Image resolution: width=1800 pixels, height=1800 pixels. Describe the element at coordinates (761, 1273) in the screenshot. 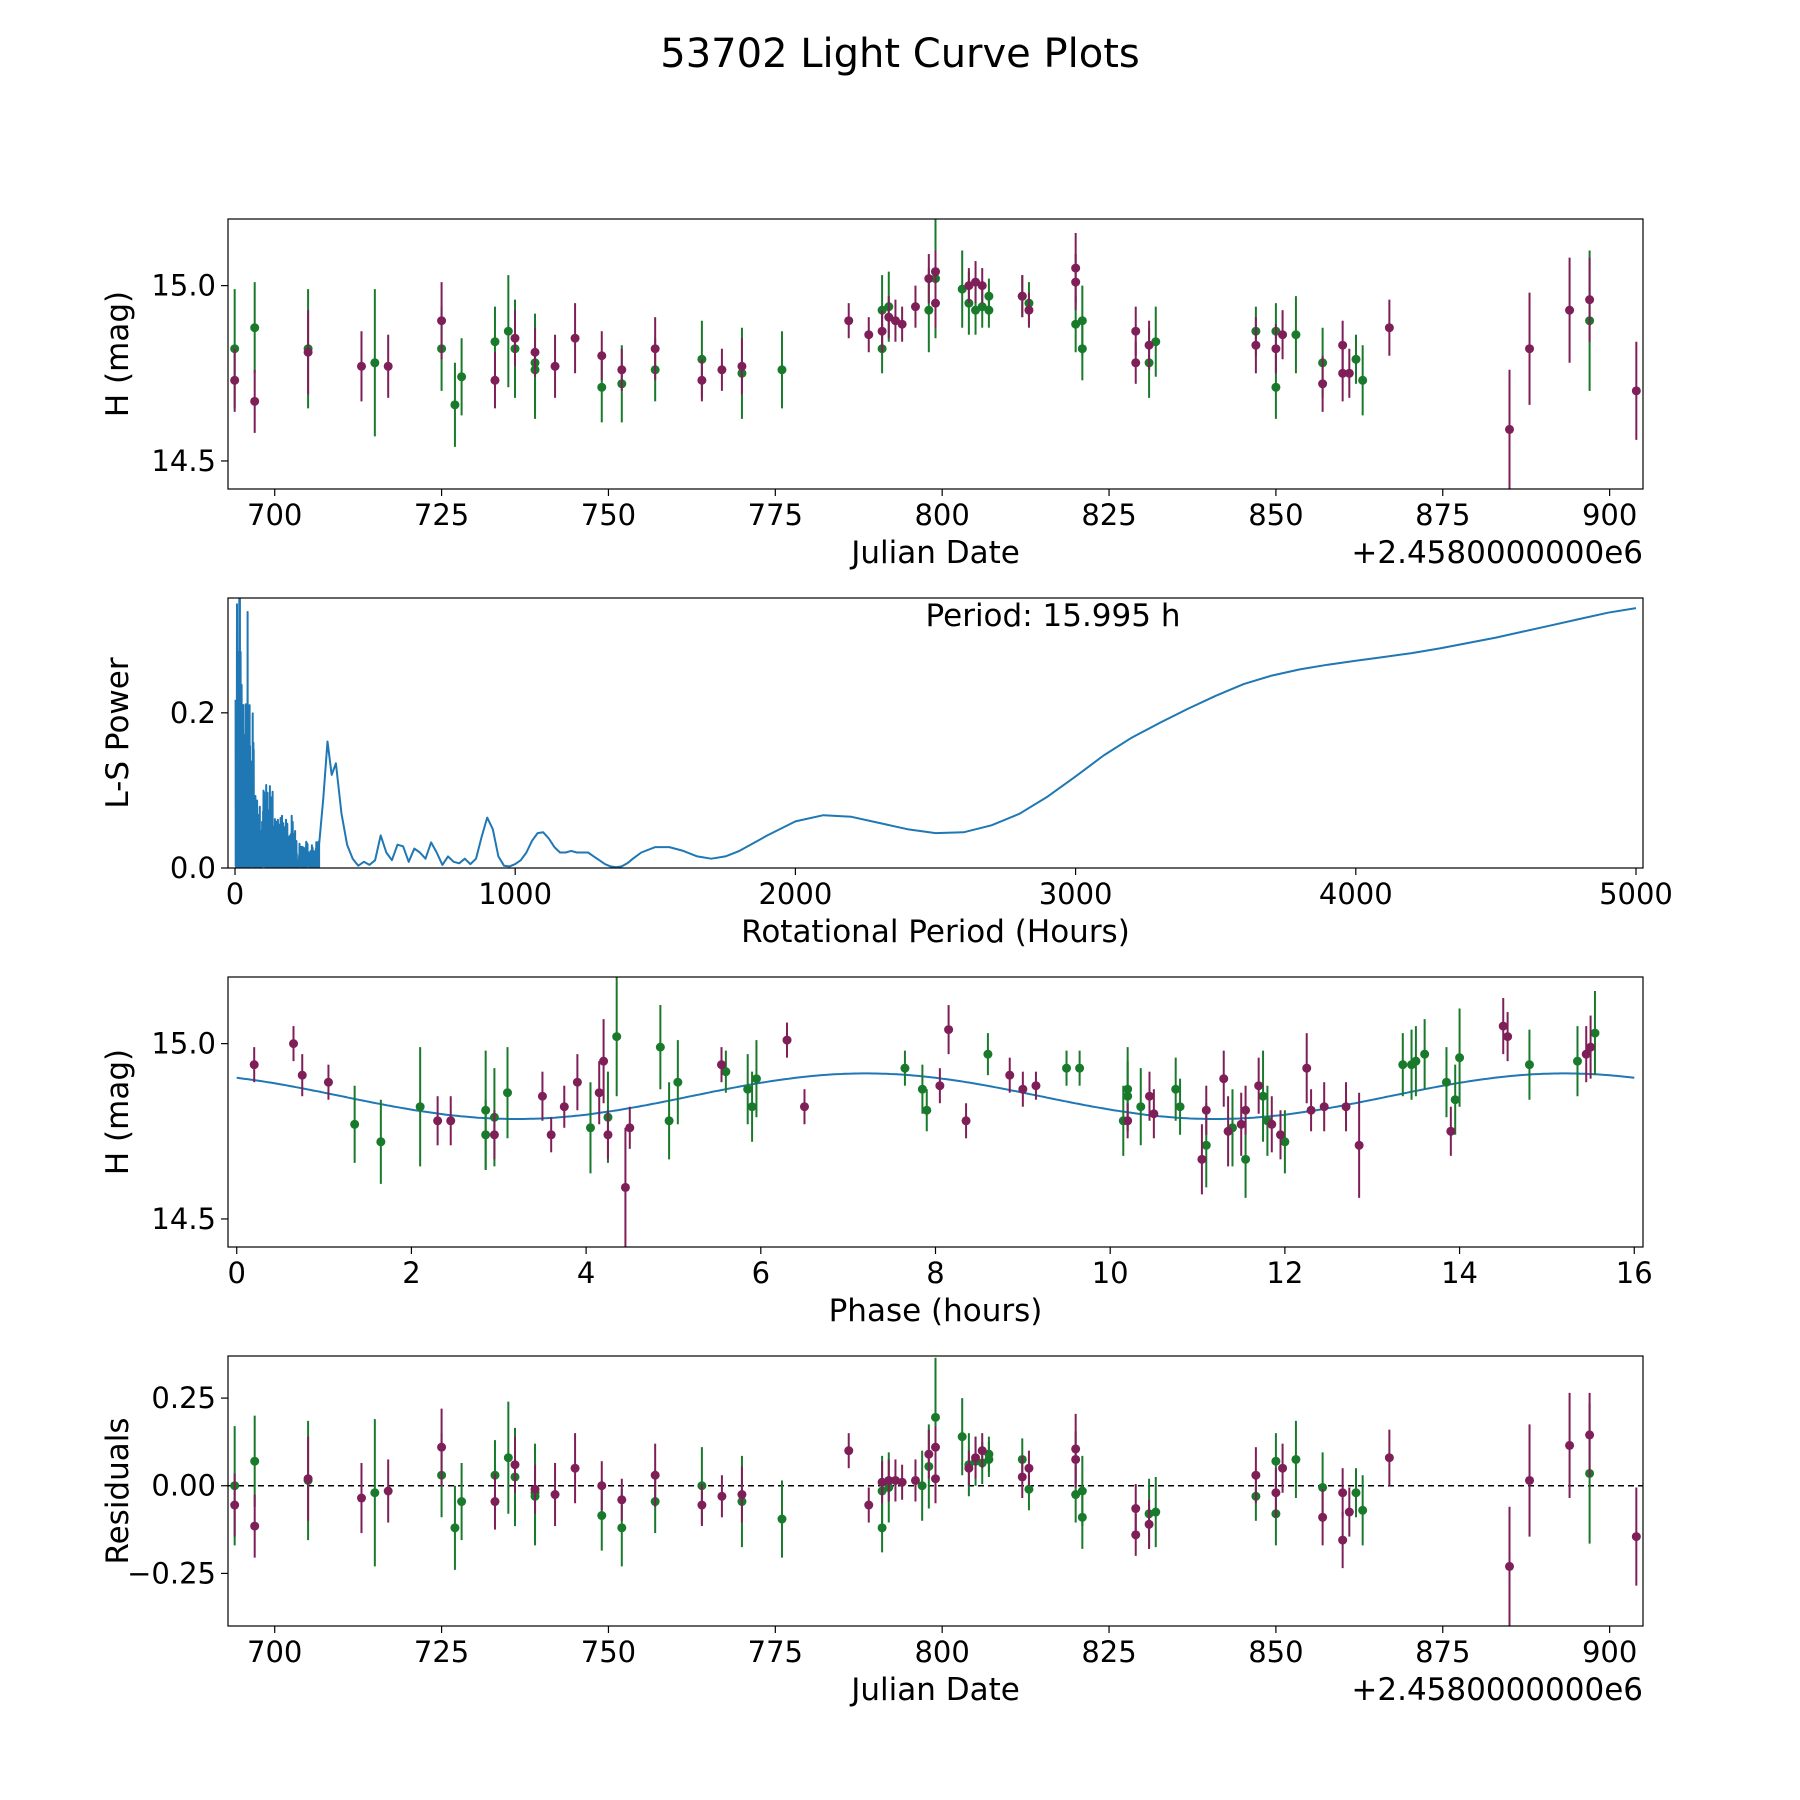

I see `x-tick-label: 6` at that location.